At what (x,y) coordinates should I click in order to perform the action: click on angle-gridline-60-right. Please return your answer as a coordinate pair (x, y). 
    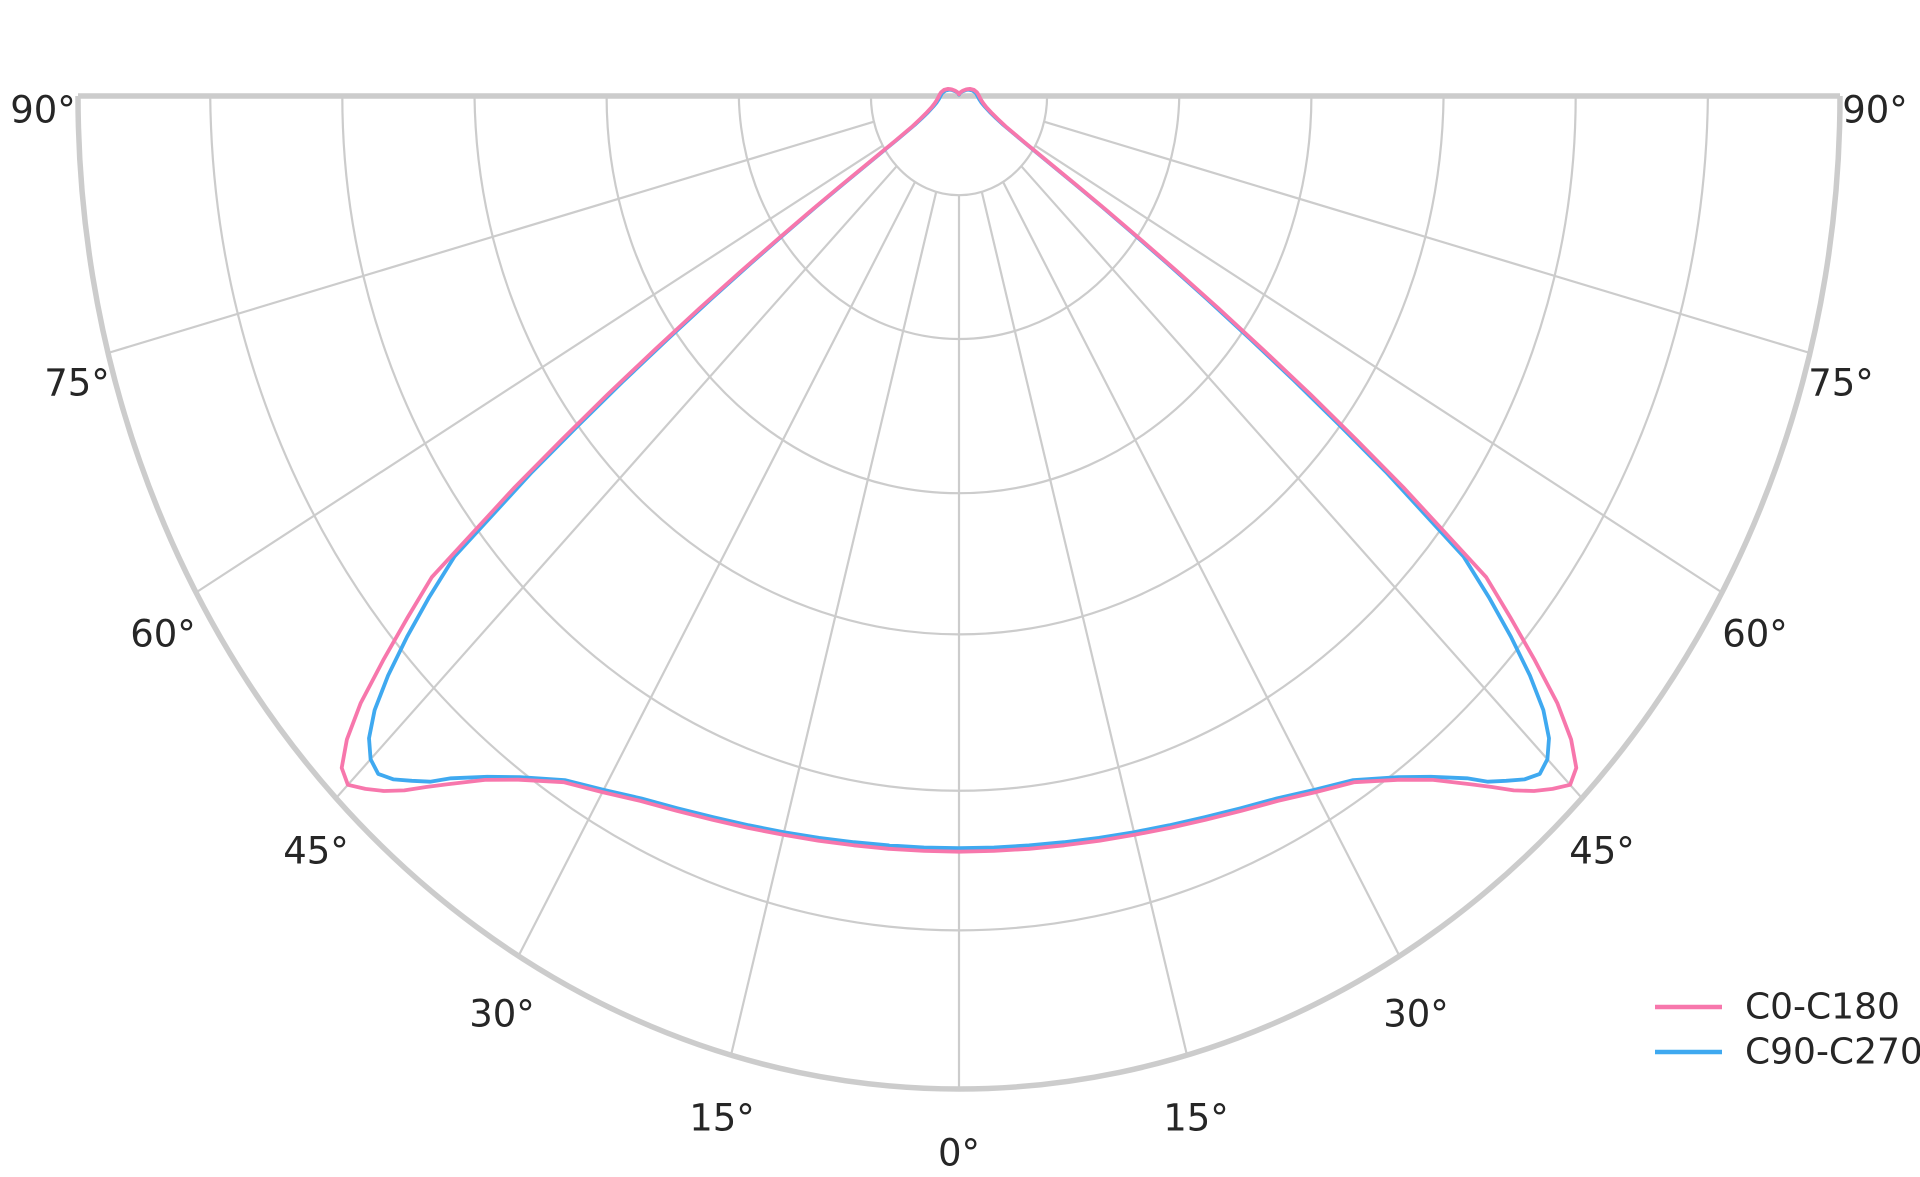
    Looking at the image, I should click on (1378, 369).